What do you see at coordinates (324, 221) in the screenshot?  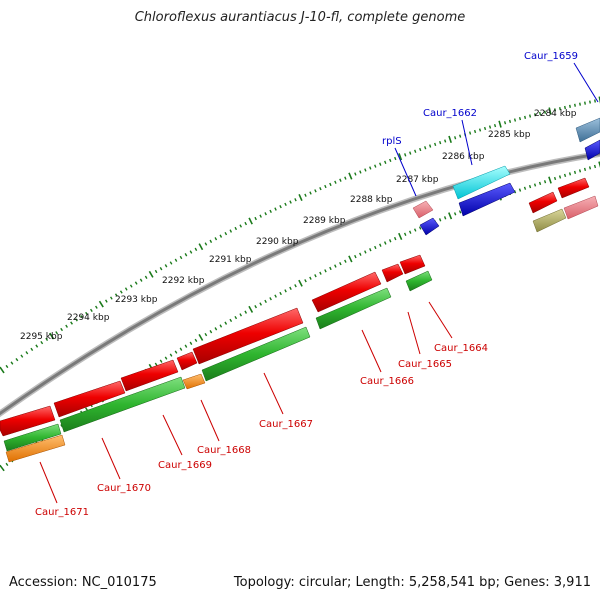 I see `tick-label-2289: 2289 kbp` at bounding box center [324, 221].